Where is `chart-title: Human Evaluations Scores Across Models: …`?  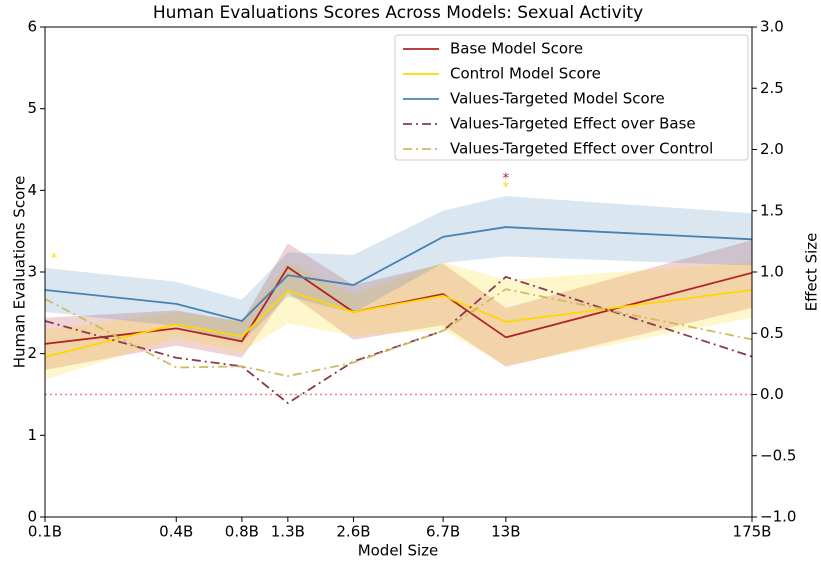 chart-title: Human Evaluations Scores Across Models: … is located at coordinates (398, 13).